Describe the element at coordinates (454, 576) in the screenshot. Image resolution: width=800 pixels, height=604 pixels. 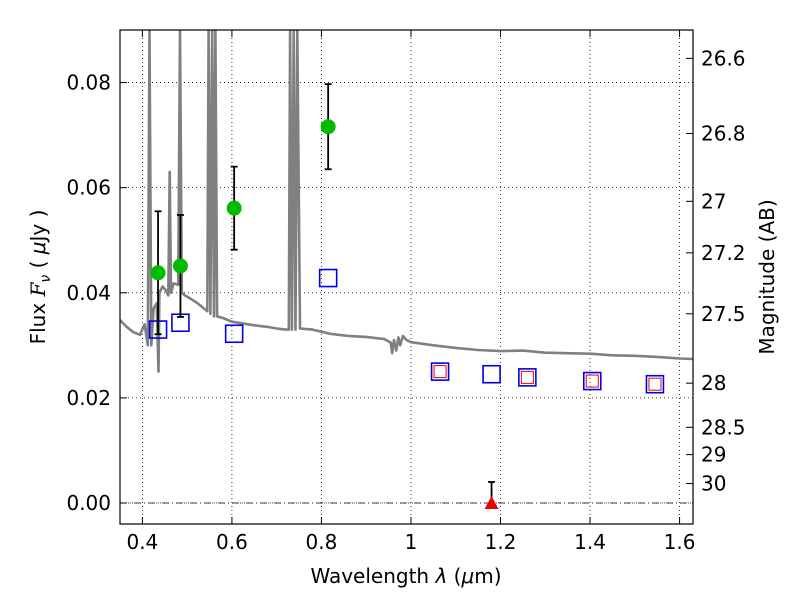
I see `x-axis-title-suffix: (` at that location.